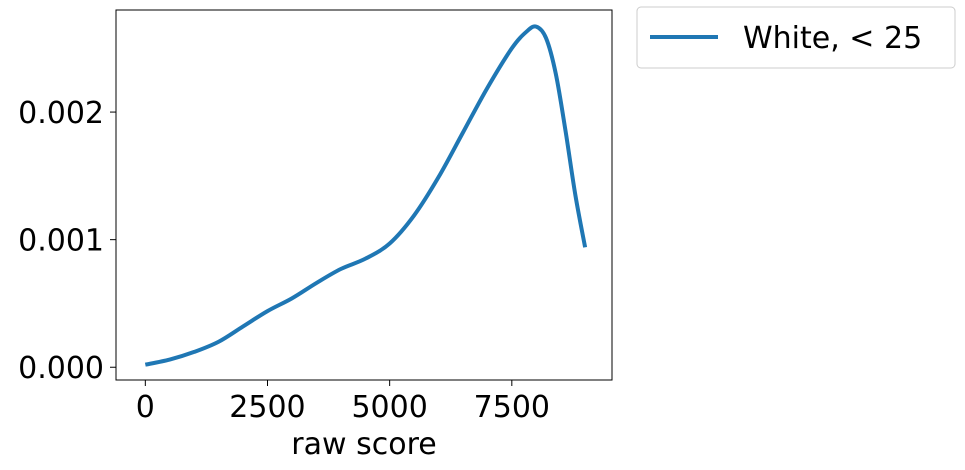 The width and height of the screenshot is (965, 470). Describe the element at coordinates (145, 407) in the screenshot. I see `x-tick-label: 0` at that location.